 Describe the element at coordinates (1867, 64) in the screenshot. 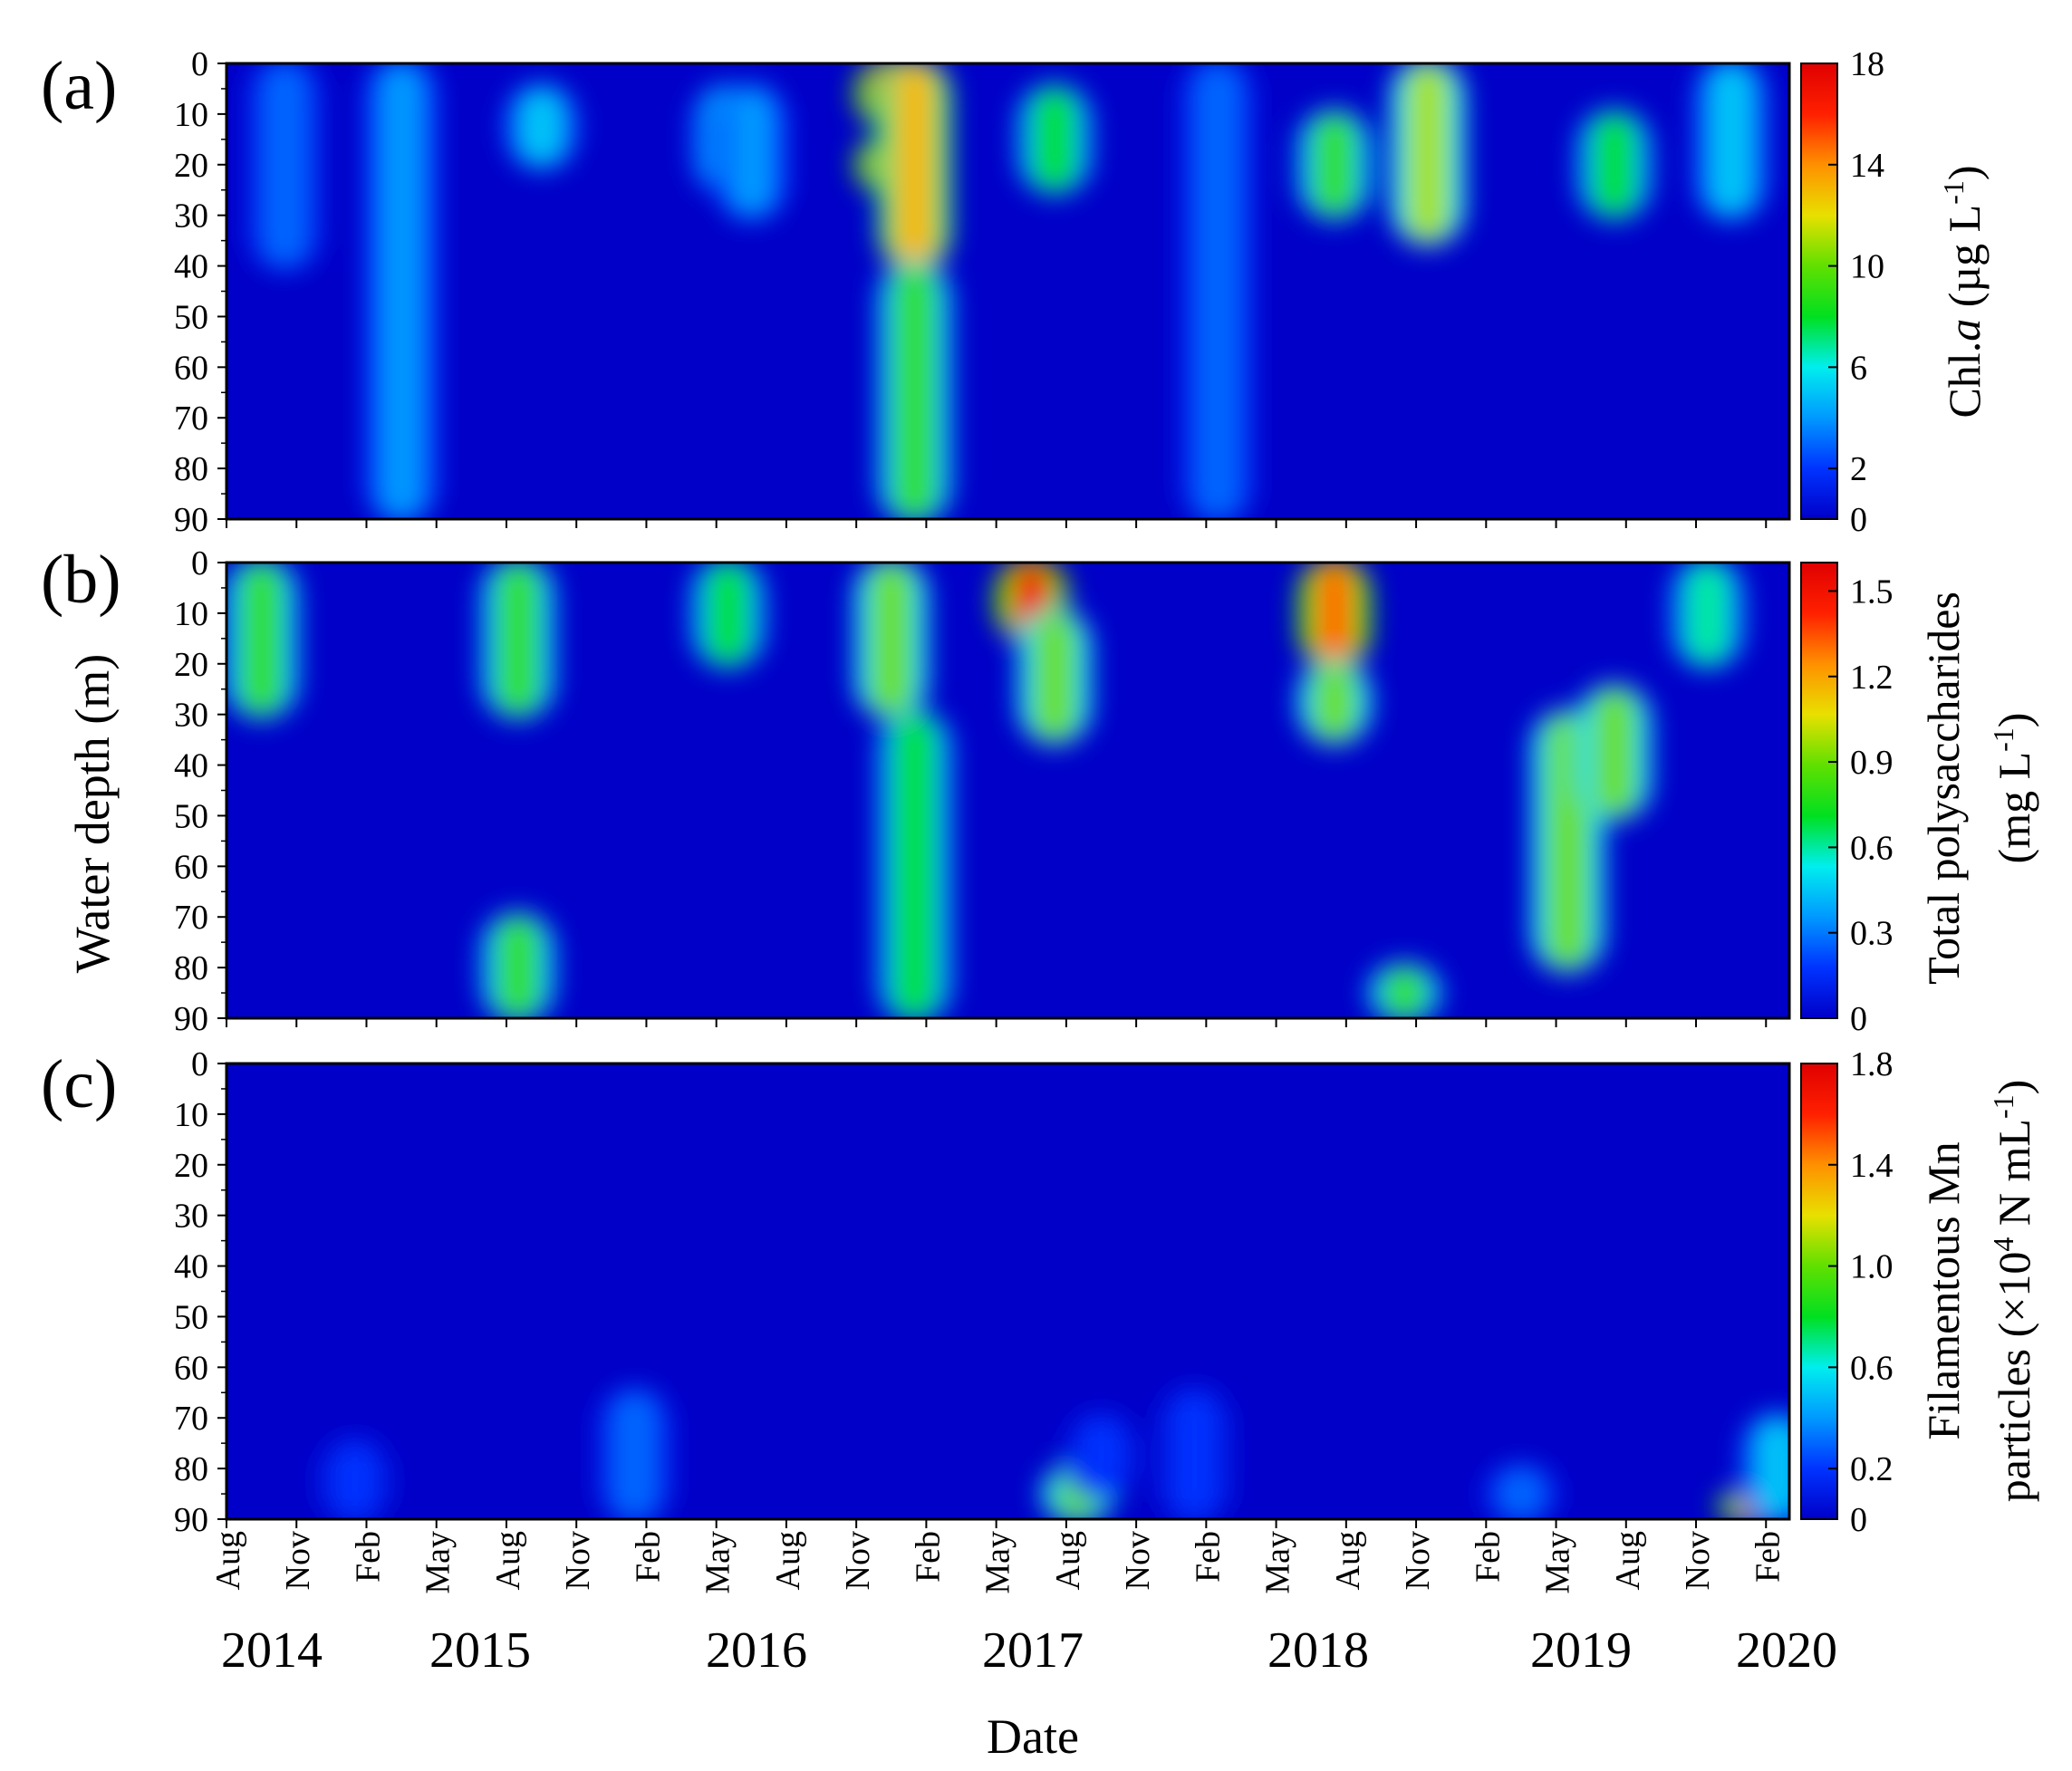

I see `colorbar-tick-label: 18` at that location.